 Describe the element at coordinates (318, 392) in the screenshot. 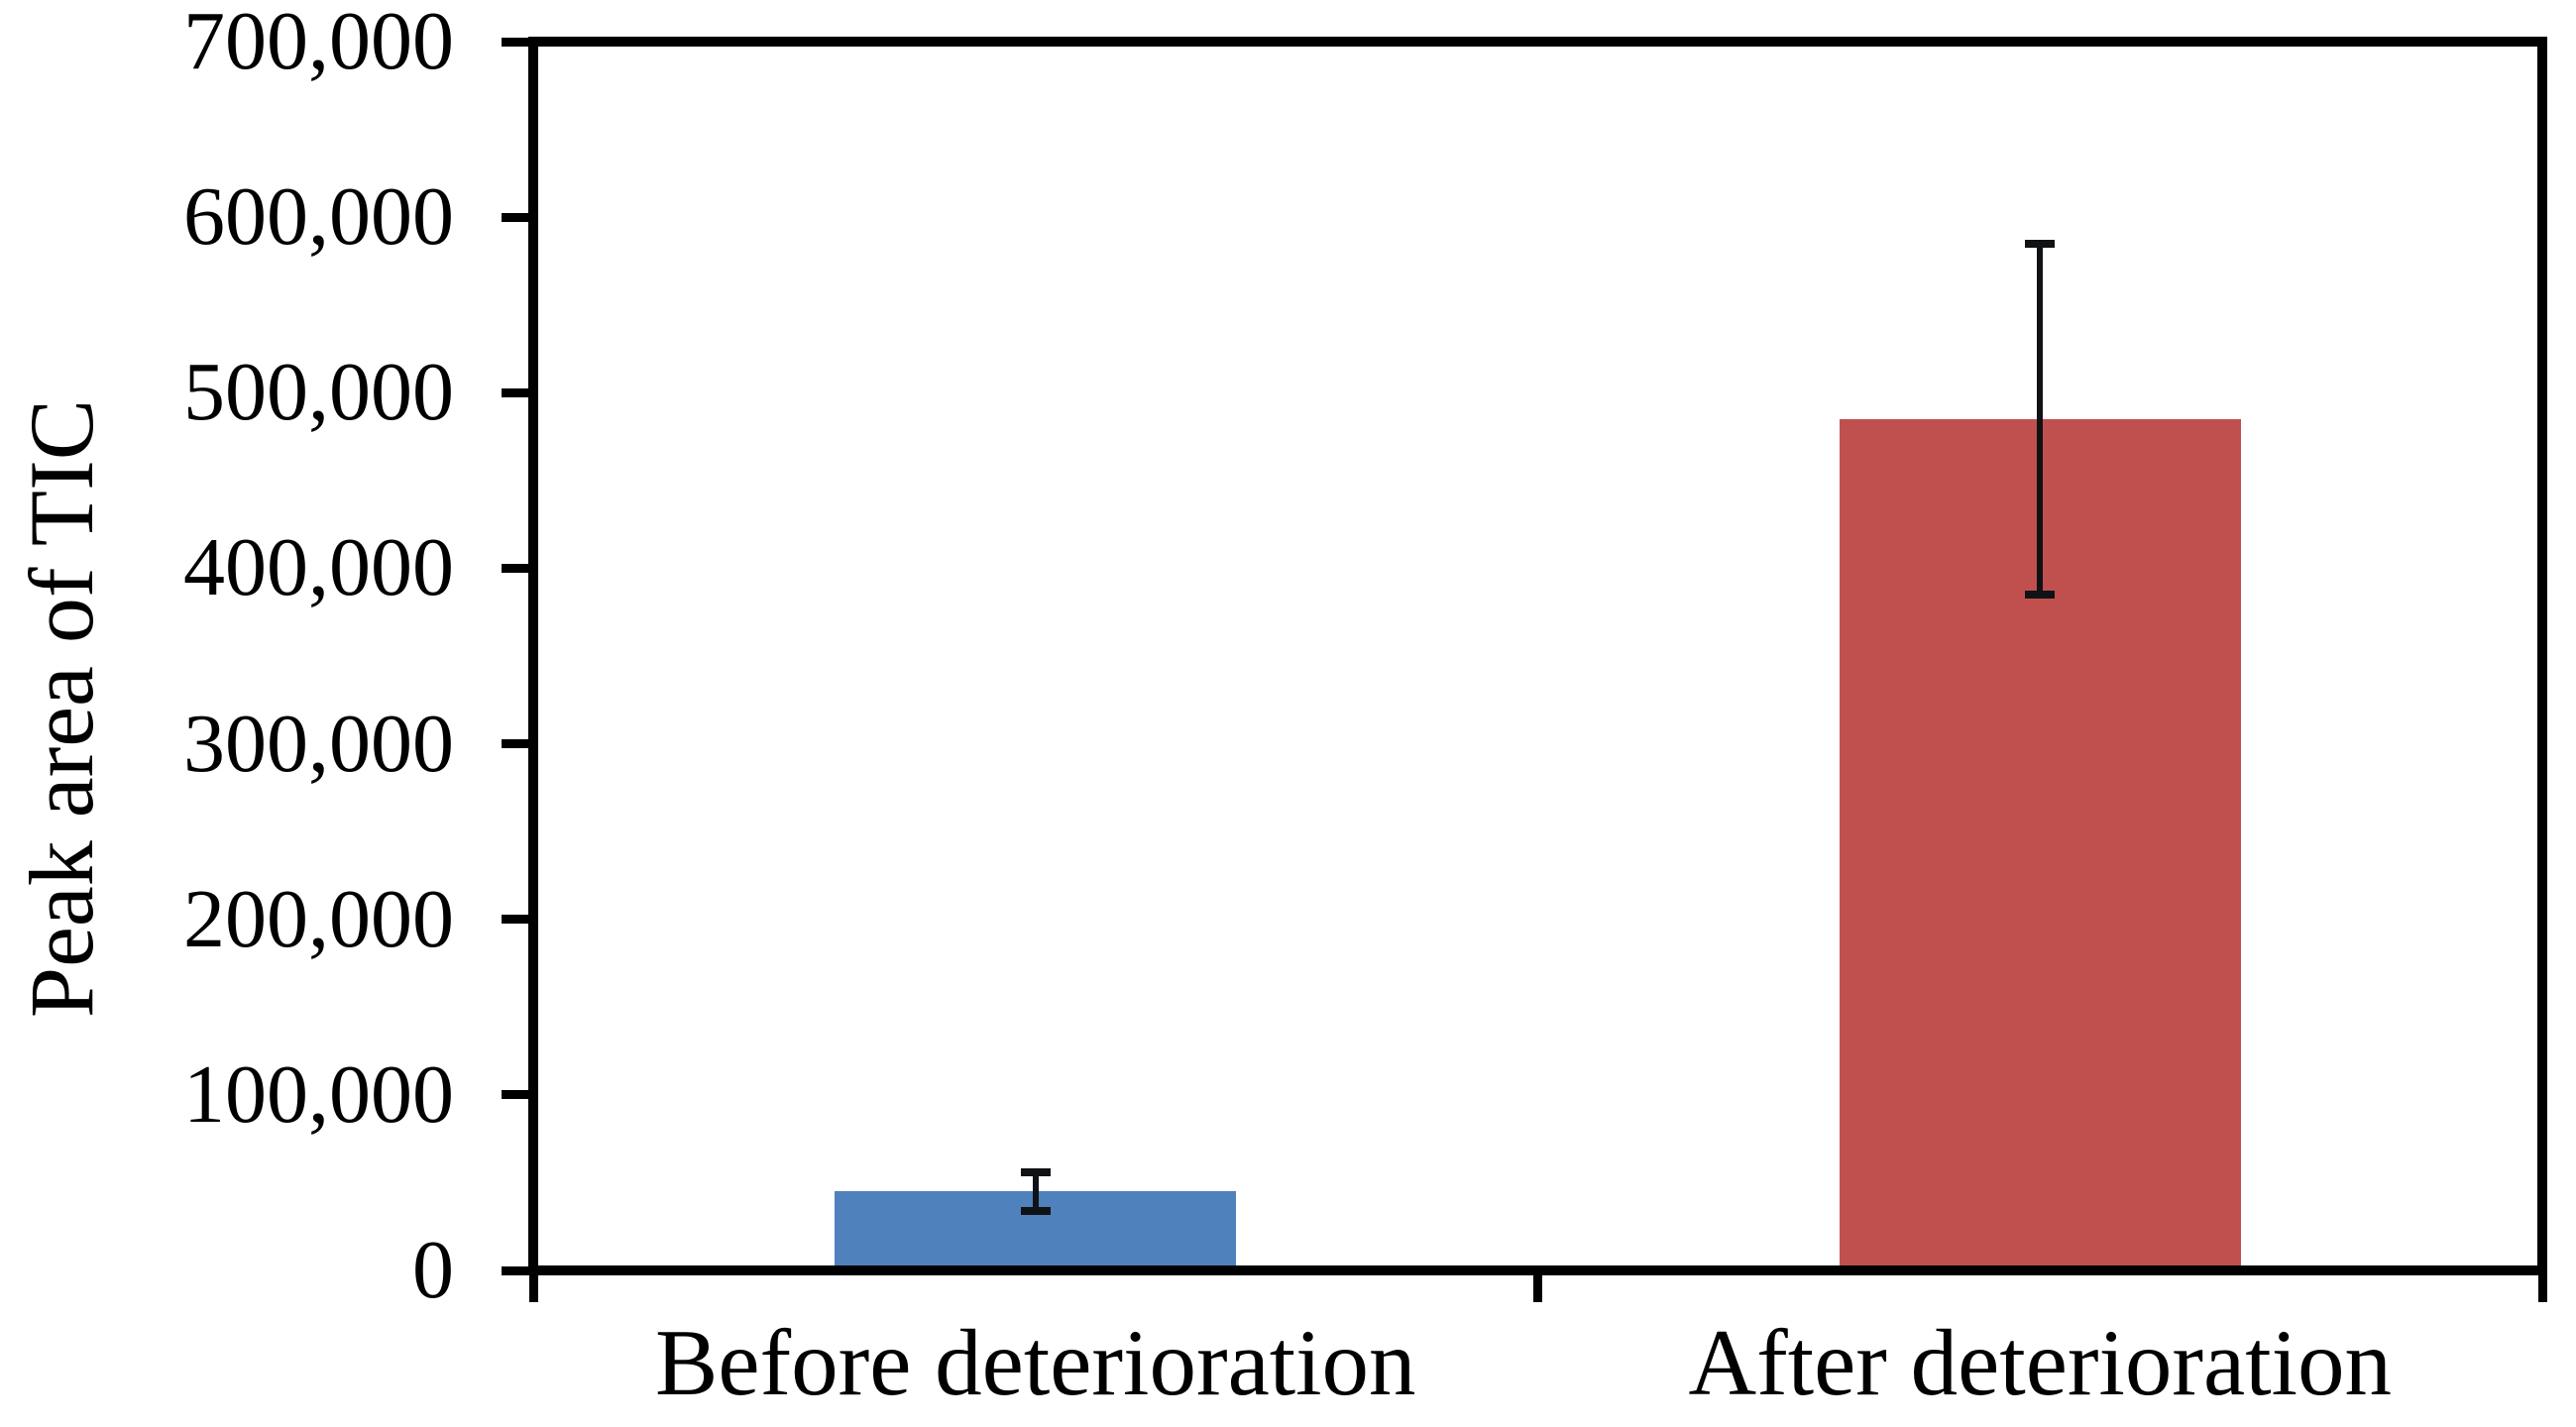

I see `y-tick-label: 500,000` at that location.